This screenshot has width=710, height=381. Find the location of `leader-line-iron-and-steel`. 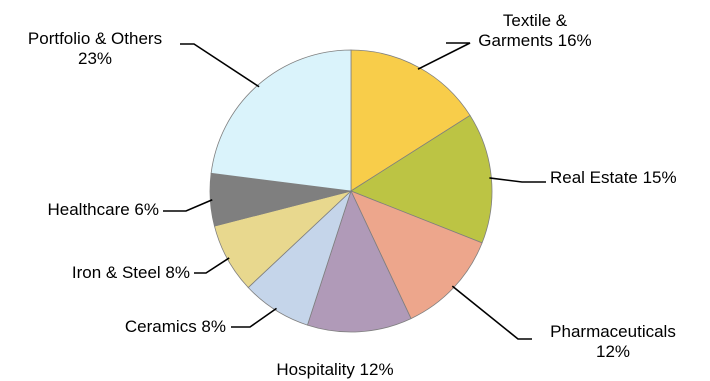

leader-line-iron-and-steel is located at coordinates (212, 265).